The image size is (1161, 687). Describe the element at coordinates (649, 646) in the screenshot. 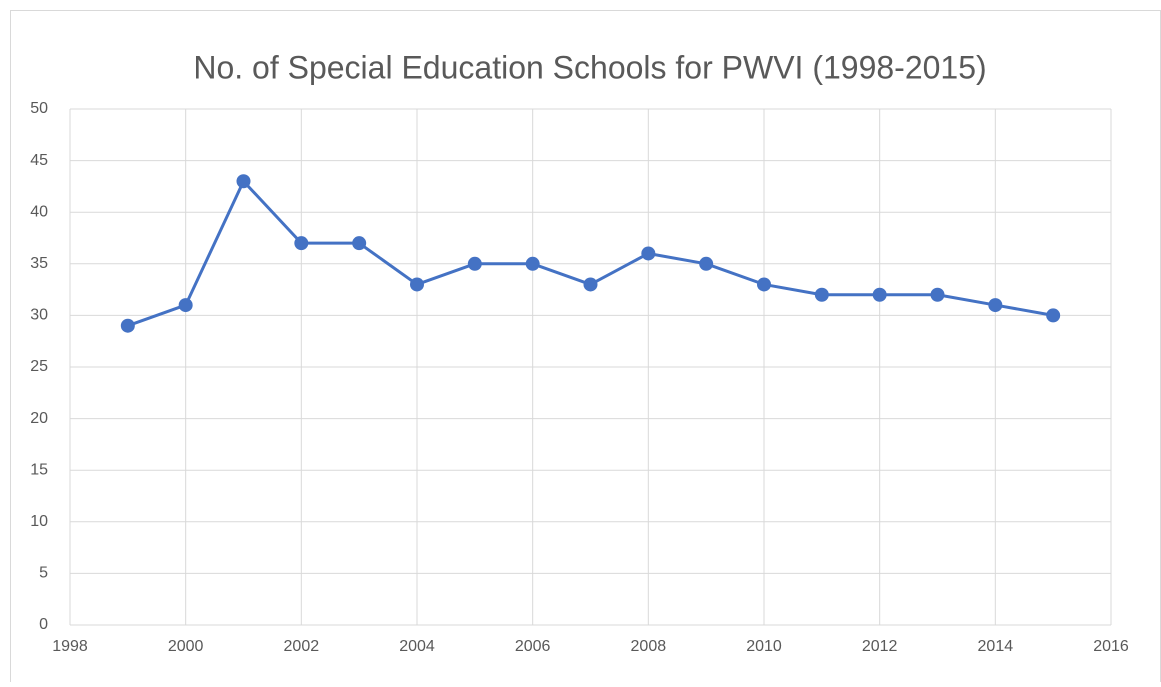

I see `x-tick-label: 2008` at that location.